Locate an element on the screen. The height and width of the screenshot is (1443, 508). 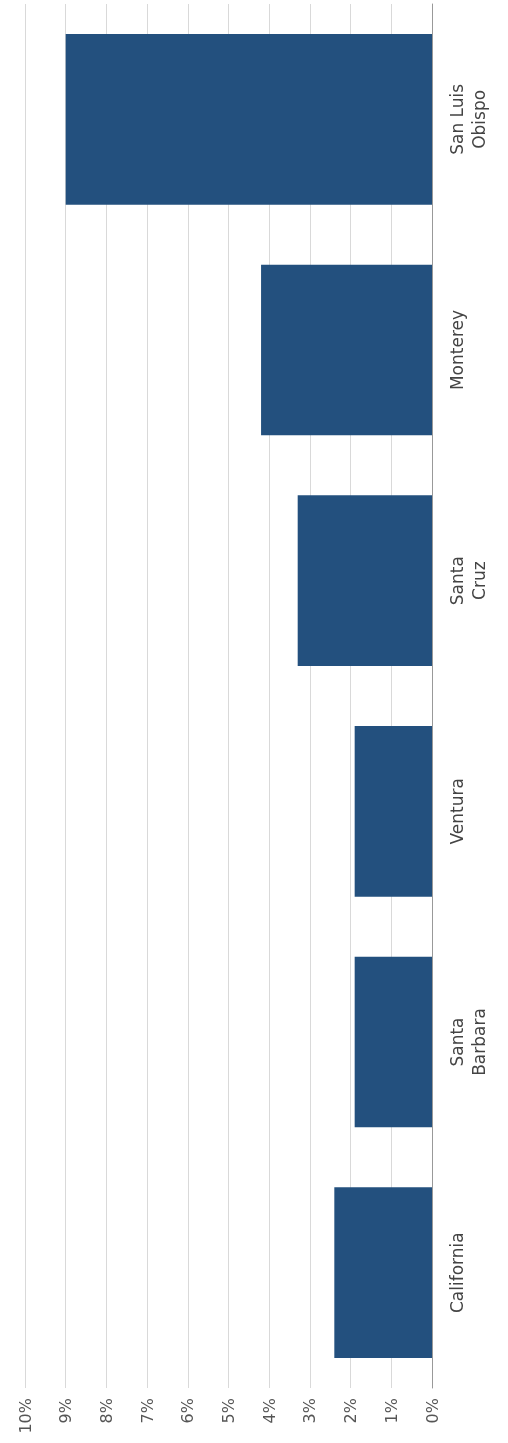
y-tick-label: California is located at coordinates (457, 1273).